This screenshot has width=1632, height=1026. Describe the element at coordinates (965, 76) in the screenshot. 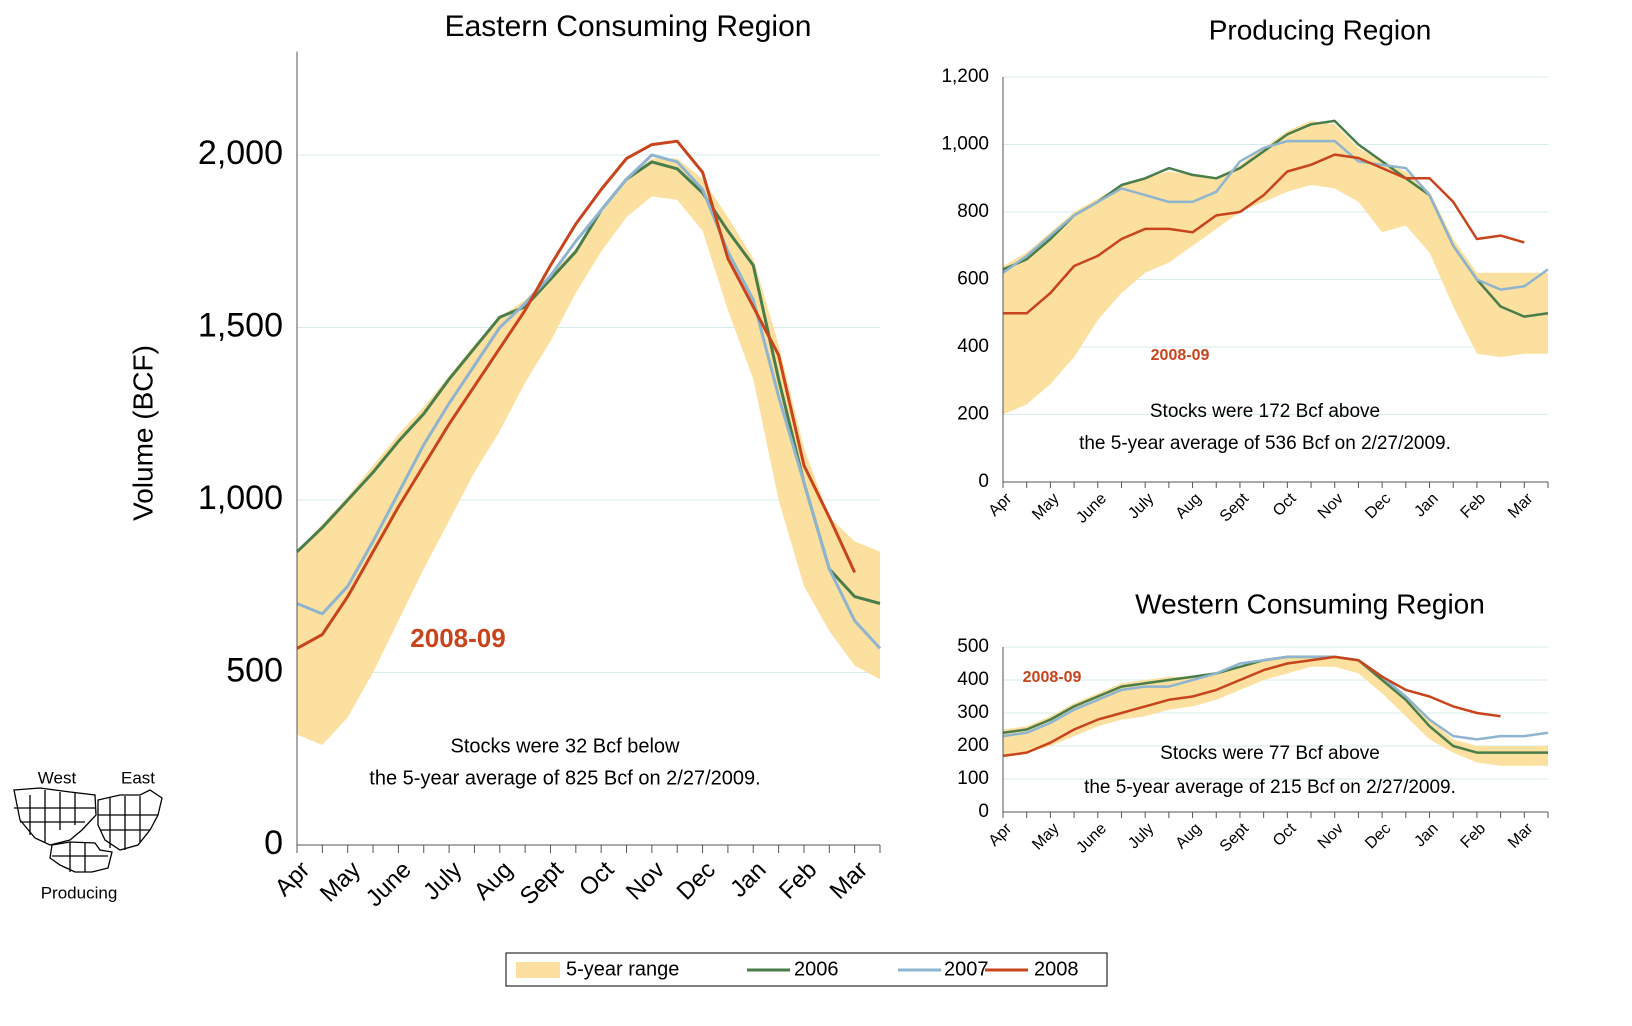

I see `y-tick-label: 1,200` at that location.